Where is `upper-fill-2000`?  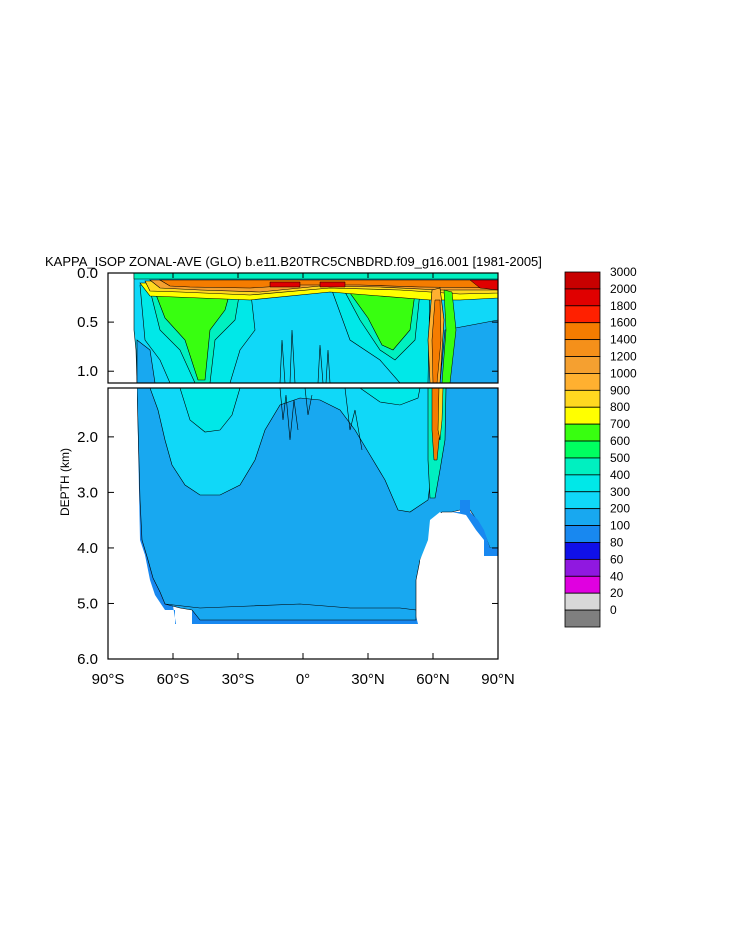 upper-fill-2000 is located at coordinates (383, 285).